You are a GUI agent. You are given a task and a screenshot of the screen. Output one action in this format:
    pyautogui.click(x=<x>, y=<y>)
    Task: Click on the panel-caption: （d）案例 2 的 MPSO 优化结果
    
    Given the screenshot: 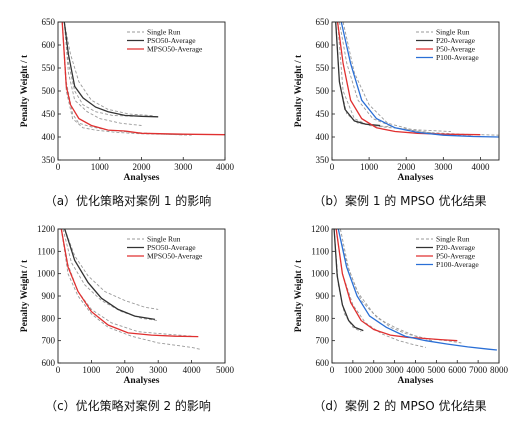 What is the action you would take?
    pyautogui.click(x=399, y=405)
    